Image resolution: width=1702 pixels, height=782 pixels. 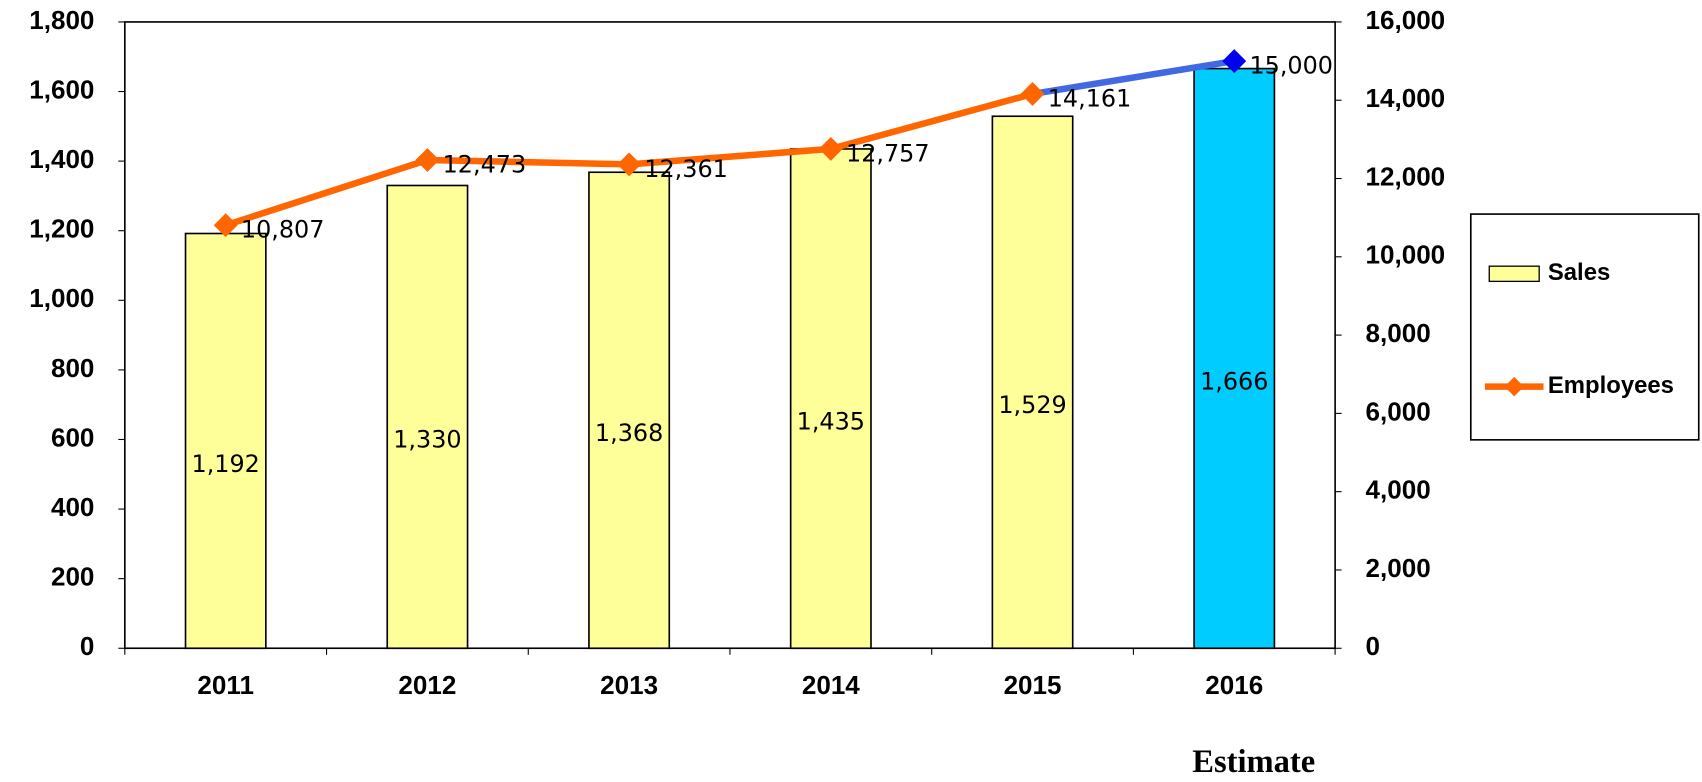 I want to click on y-tick-label: 400, so click(x=72, y=507).